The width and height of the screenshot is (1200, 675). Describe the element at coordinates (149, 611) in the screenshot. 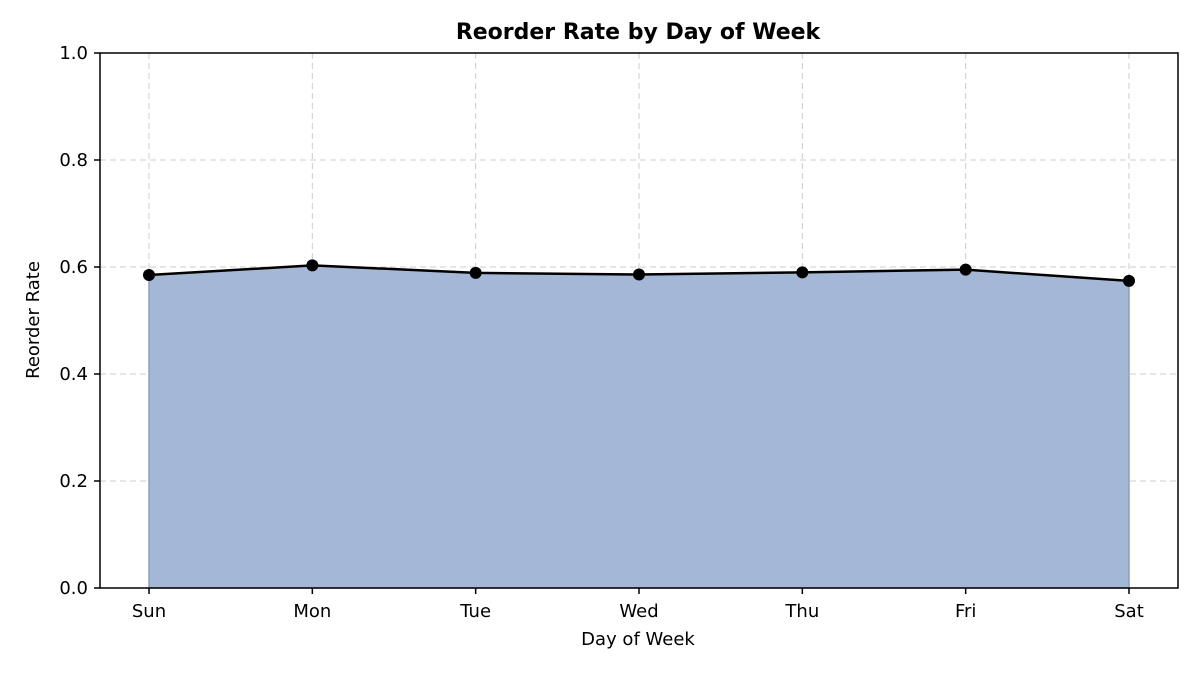

I see `x-tick-label: Sun` at that location.